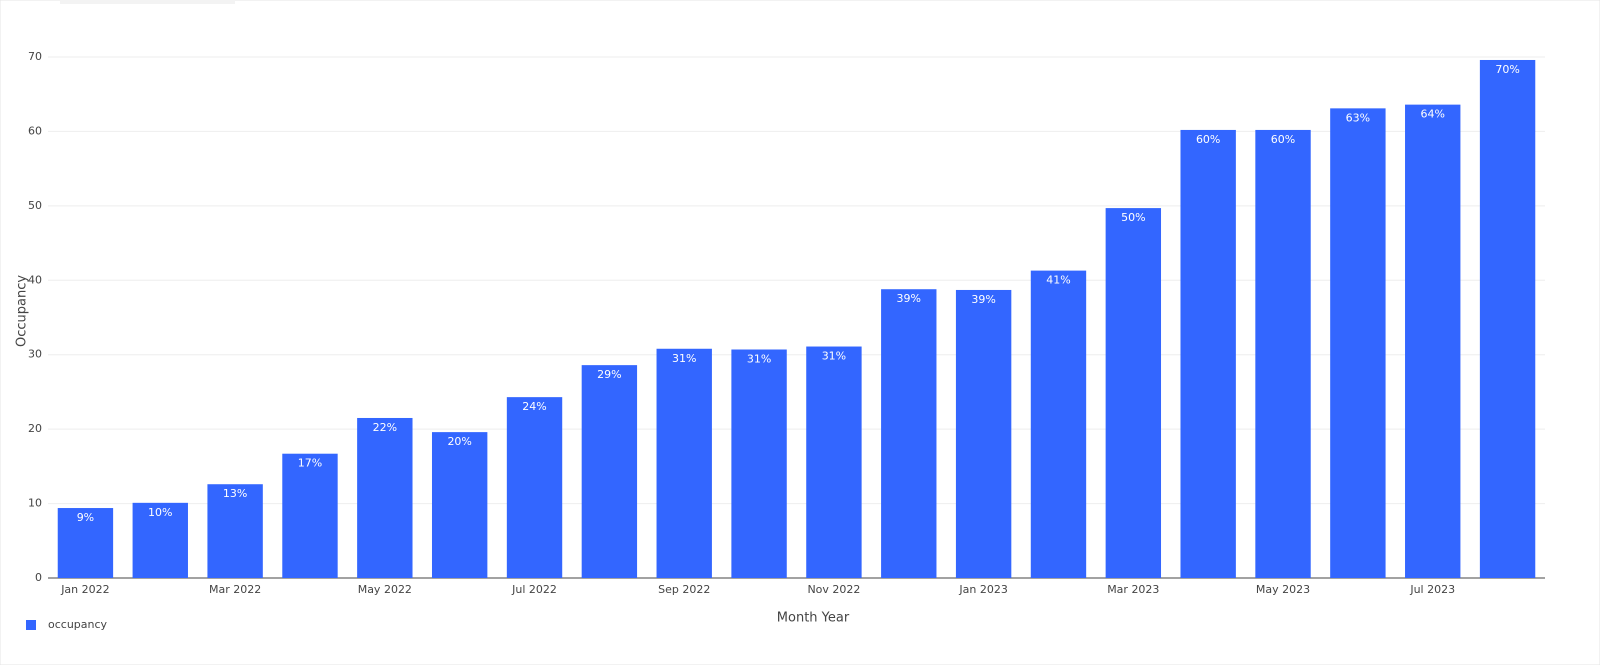 Image resolution: width=1600 pixels, height=665 pixels. Describe the element at coordinates (1058, 280) in the screenshot. I see `value-label: 41%` at that location.